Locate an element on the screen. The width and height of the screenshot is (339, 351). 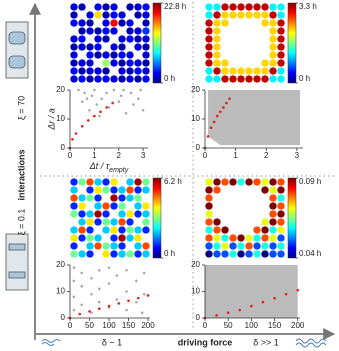
x-tick-label: 0 is located at coordinates (70, 155).